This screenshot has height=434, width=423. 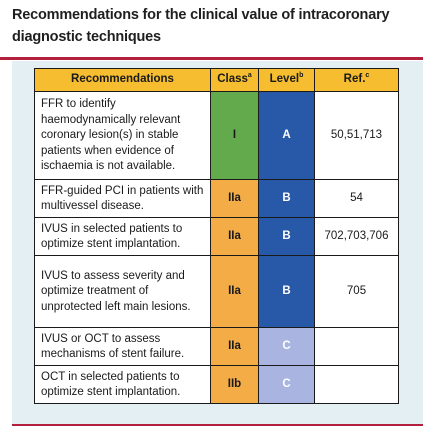 I want to click on header-class: Classa, so click(x=234, y=80).